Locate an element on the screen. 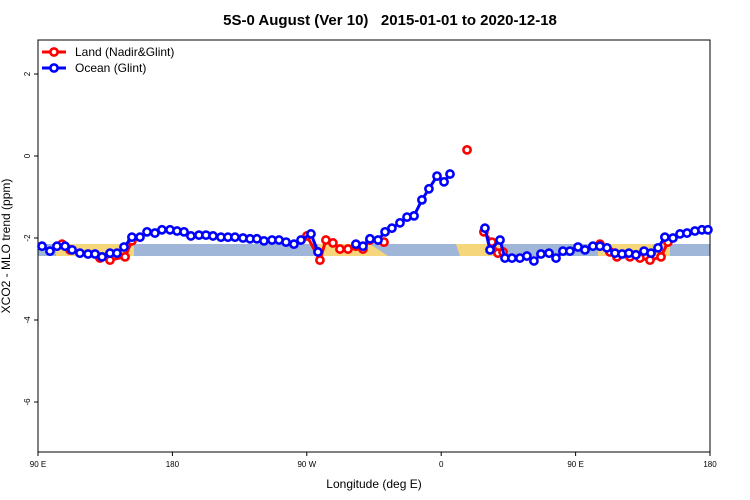  legend-label: Land (Nadir&Glint) is located at coordinates (124, 52).